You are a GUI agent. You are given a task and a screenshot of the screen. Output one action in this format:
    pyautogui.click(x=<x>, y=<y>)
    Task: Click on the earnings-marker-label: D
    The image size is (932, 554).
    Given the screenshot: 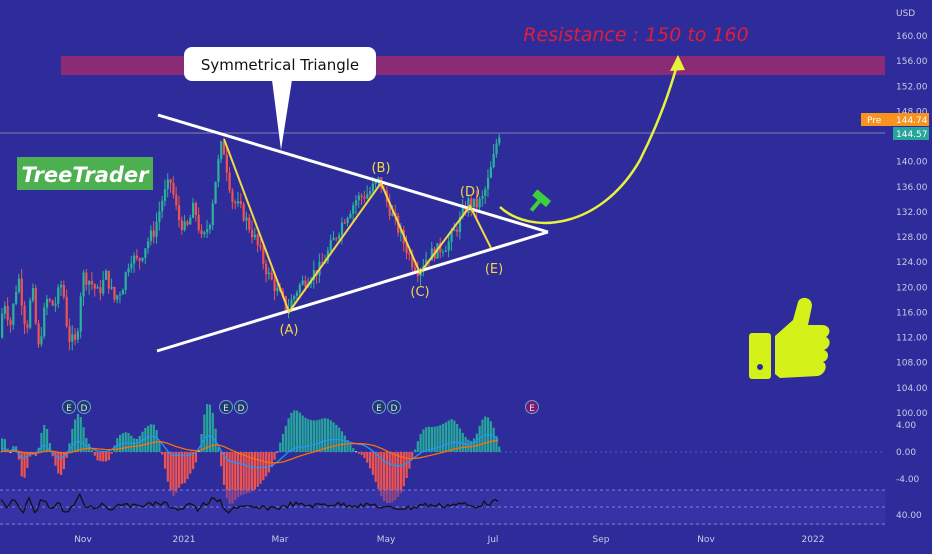 What is the action you would take?
    pyautogui.click(x=84, y=409)
    